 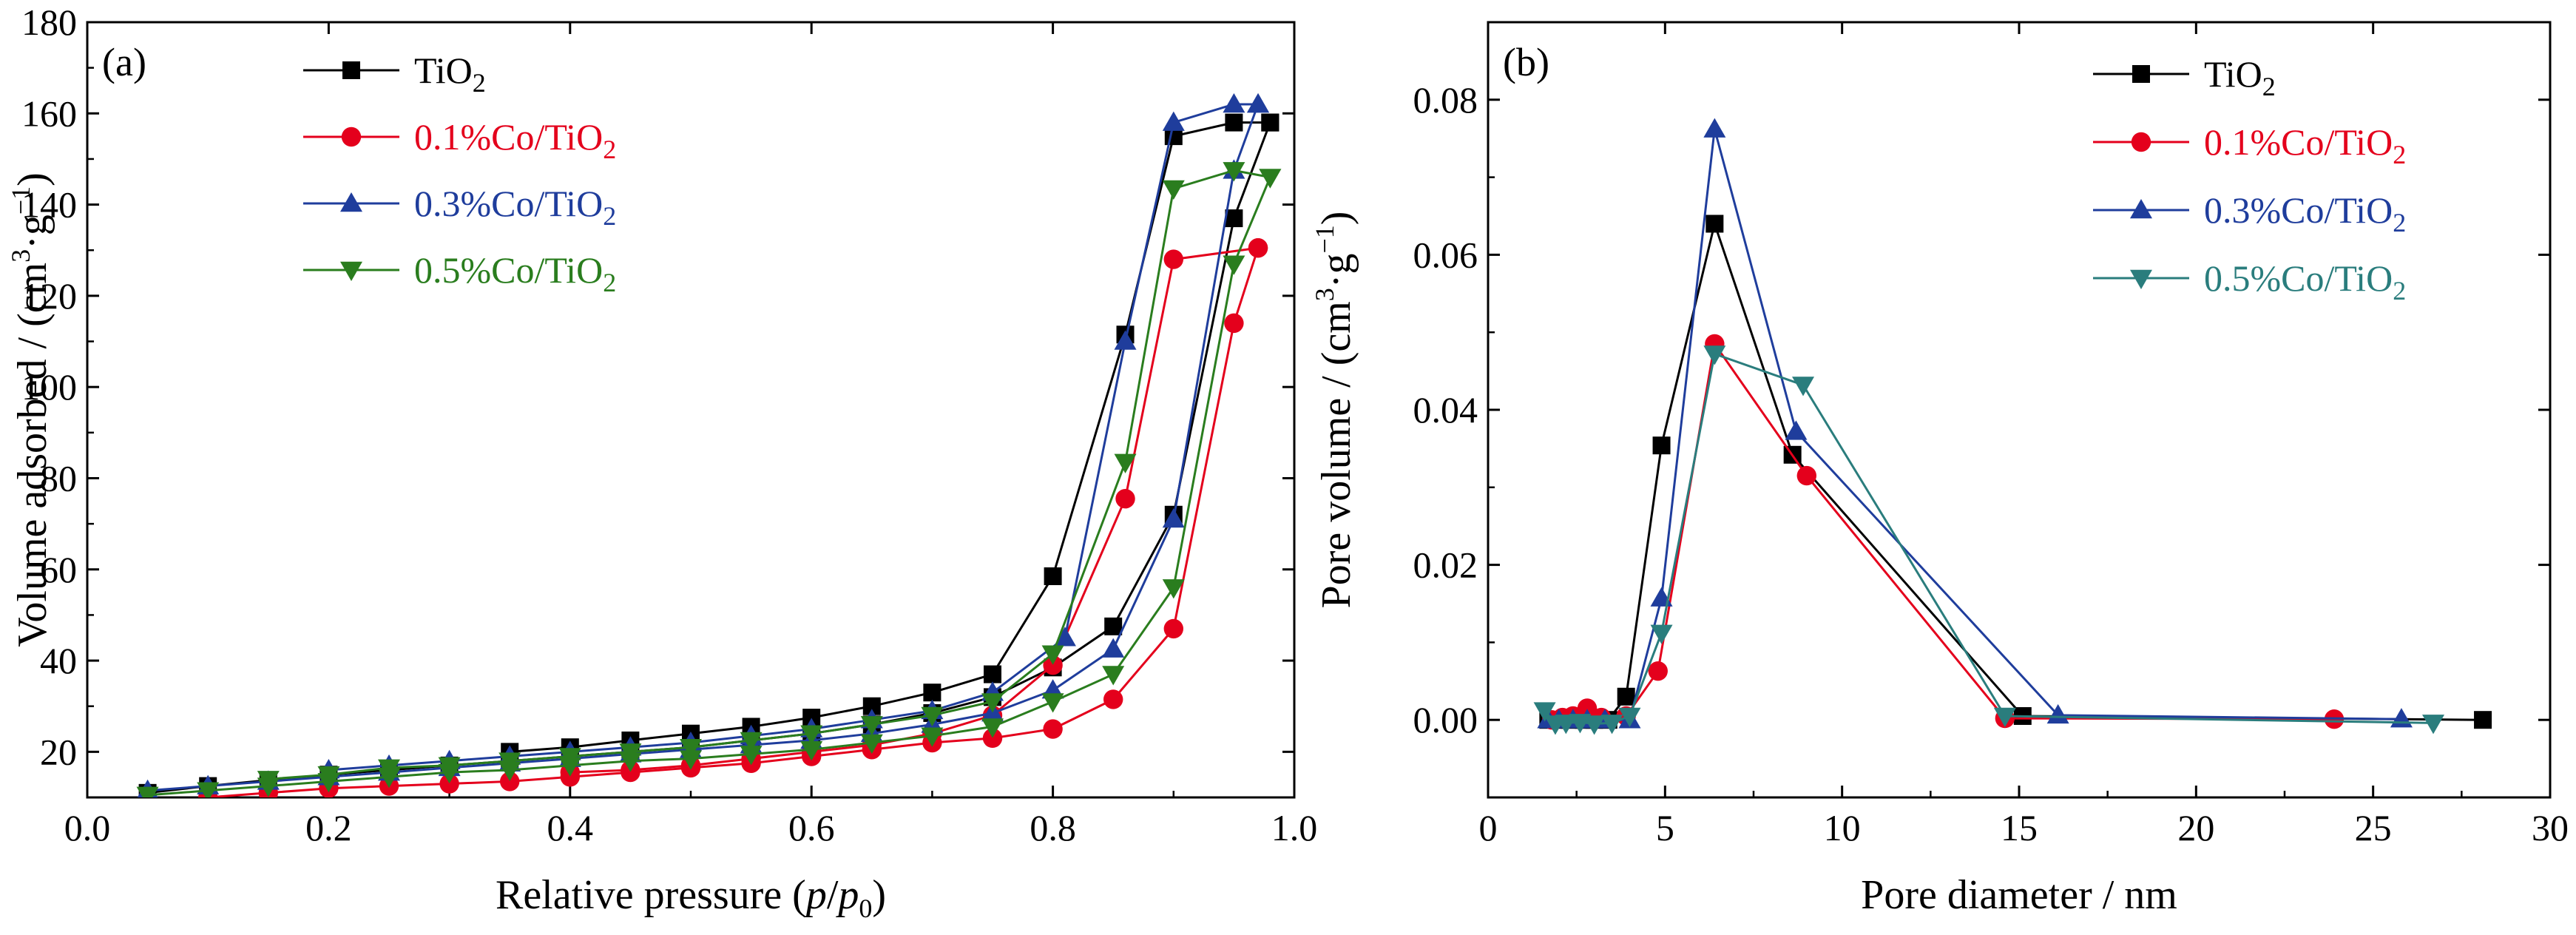 I want to click on x-tick-label: 20, so click(x=2195, y=827).